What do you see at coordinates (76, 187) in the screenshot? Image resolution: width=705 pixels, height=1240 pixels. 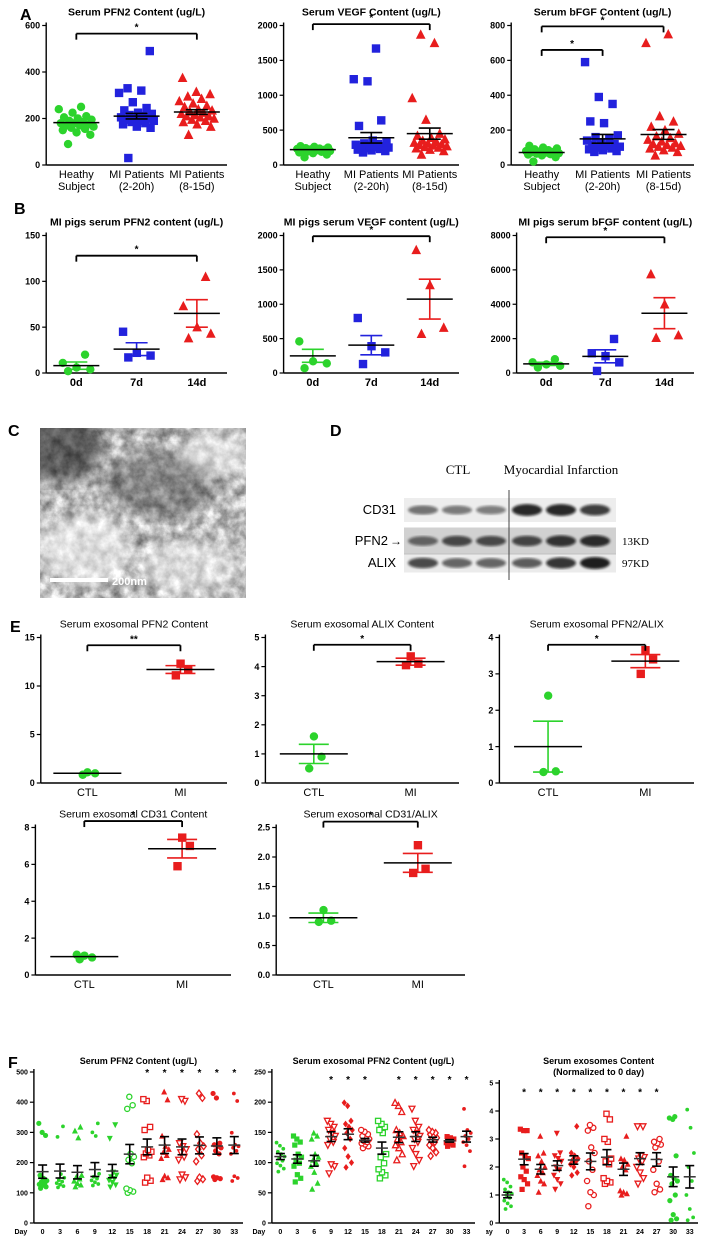 I see `svg-text: Subject` at bounding box center [76, 187].